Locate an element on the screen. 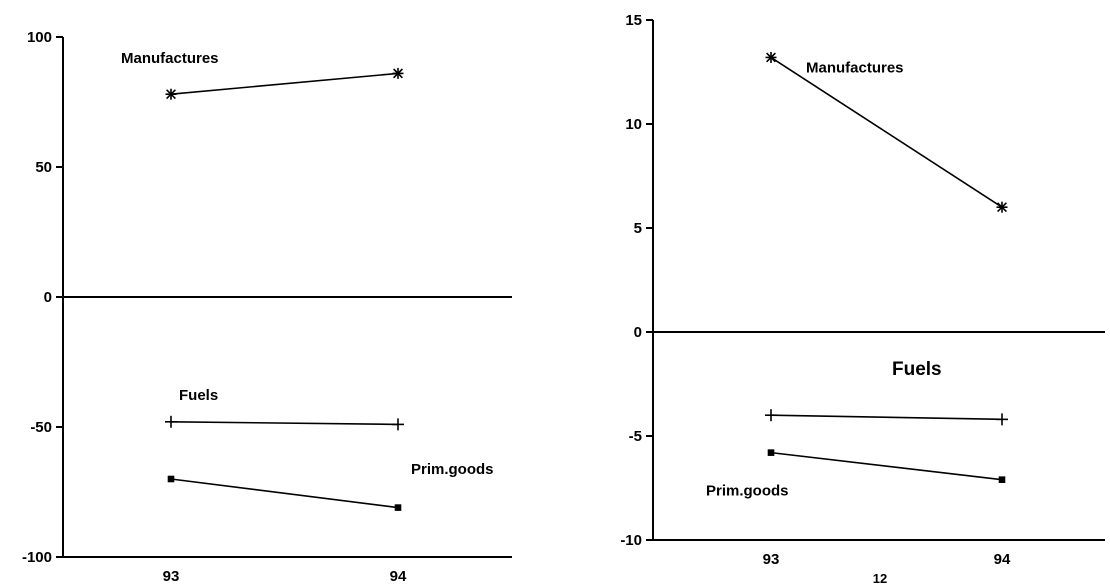 The image size is (1110, 585). y-tick-label: 100 is located at coordinates (39, 37).